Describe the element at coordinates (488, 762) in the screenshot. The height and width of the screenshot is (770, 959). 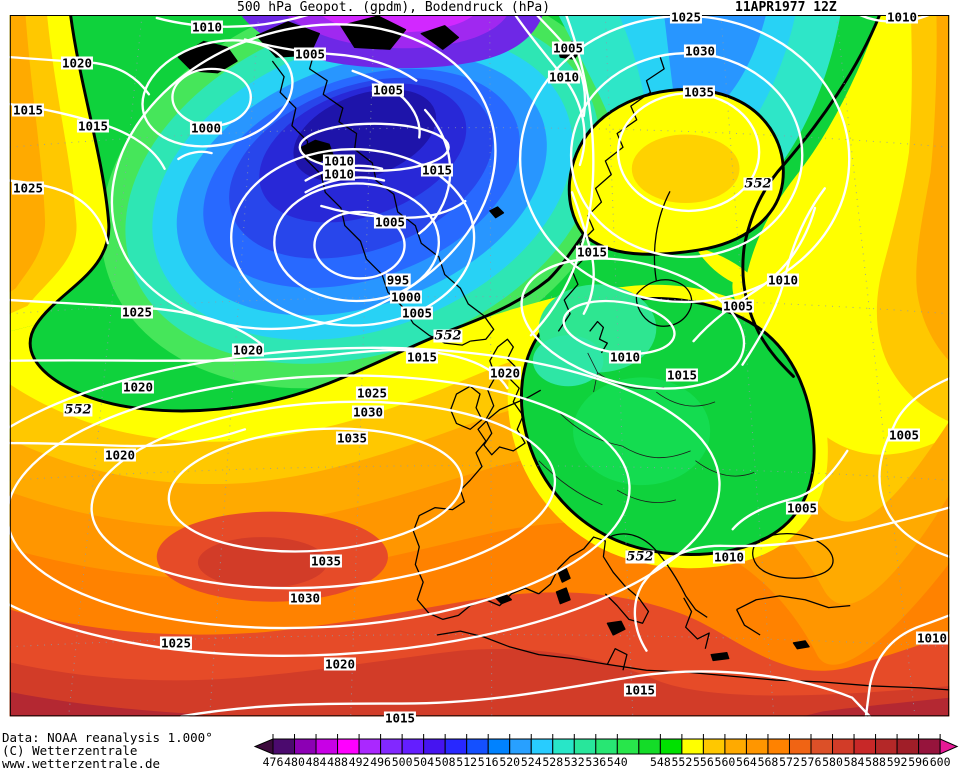
I see `colorbar-tick-label: 516` at that location.